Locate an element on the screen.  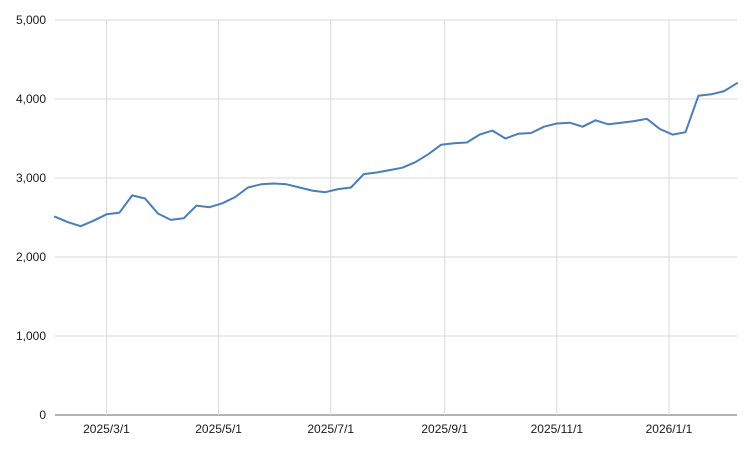
x-axis-tick-label: 2026/1/1 is located at coordinates (669, 429).